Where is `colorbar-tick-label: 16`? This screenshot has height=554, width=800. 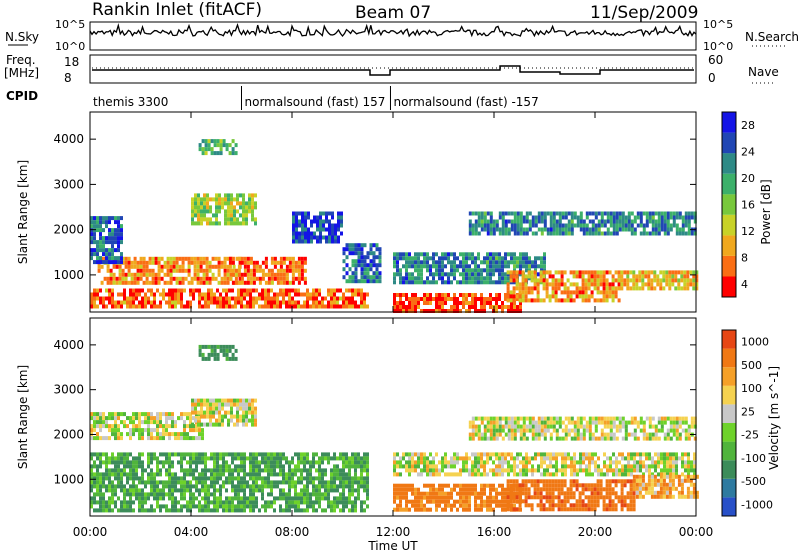
colorbar-tick-label: 16 is located at coordinates (748, 205).